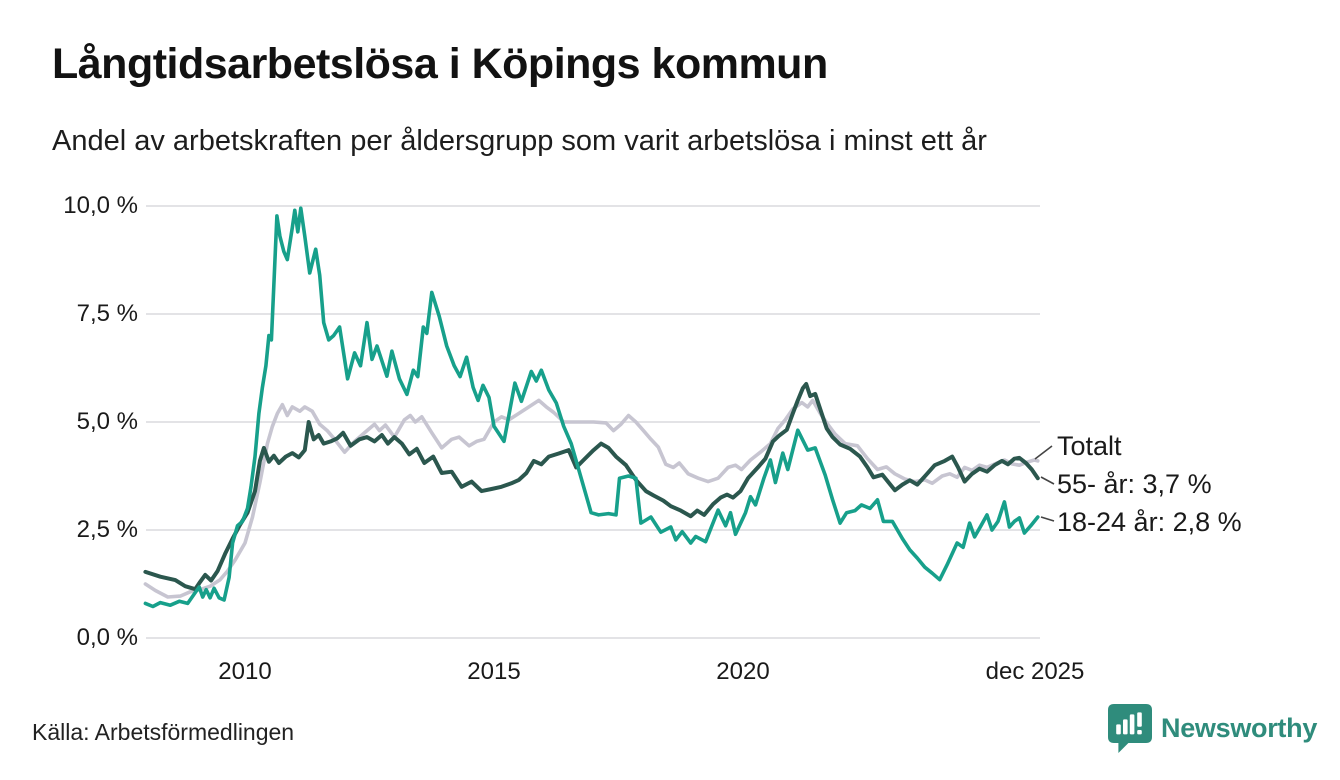 The width and height of the screenshot is (1340, 780). What do you see at coordinates (107, 637) in the screenshot?
I see `y-tick-0: 0,0 %` at bounding box center [107, 637].